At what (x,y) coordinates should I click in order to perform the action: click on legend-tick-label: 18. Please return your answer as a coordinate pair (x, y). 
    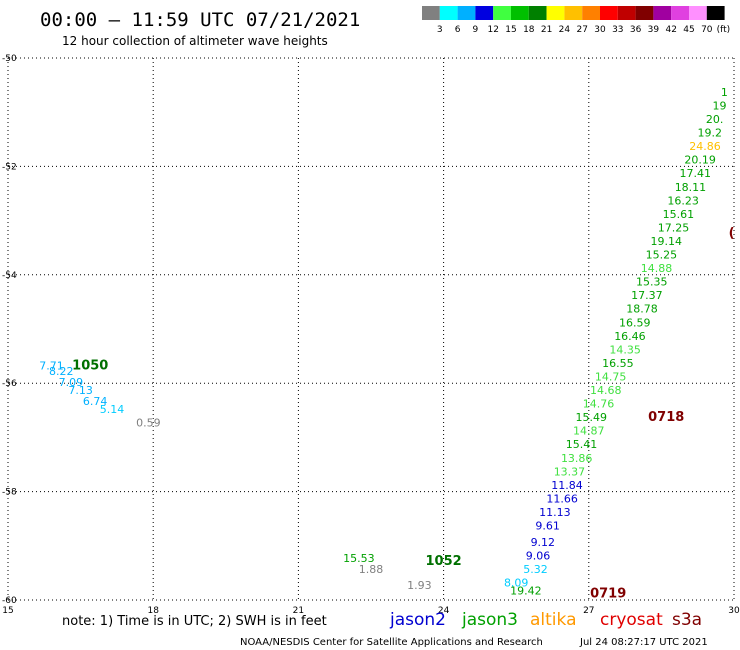
    Looking at the image, I should click on (529, 30).